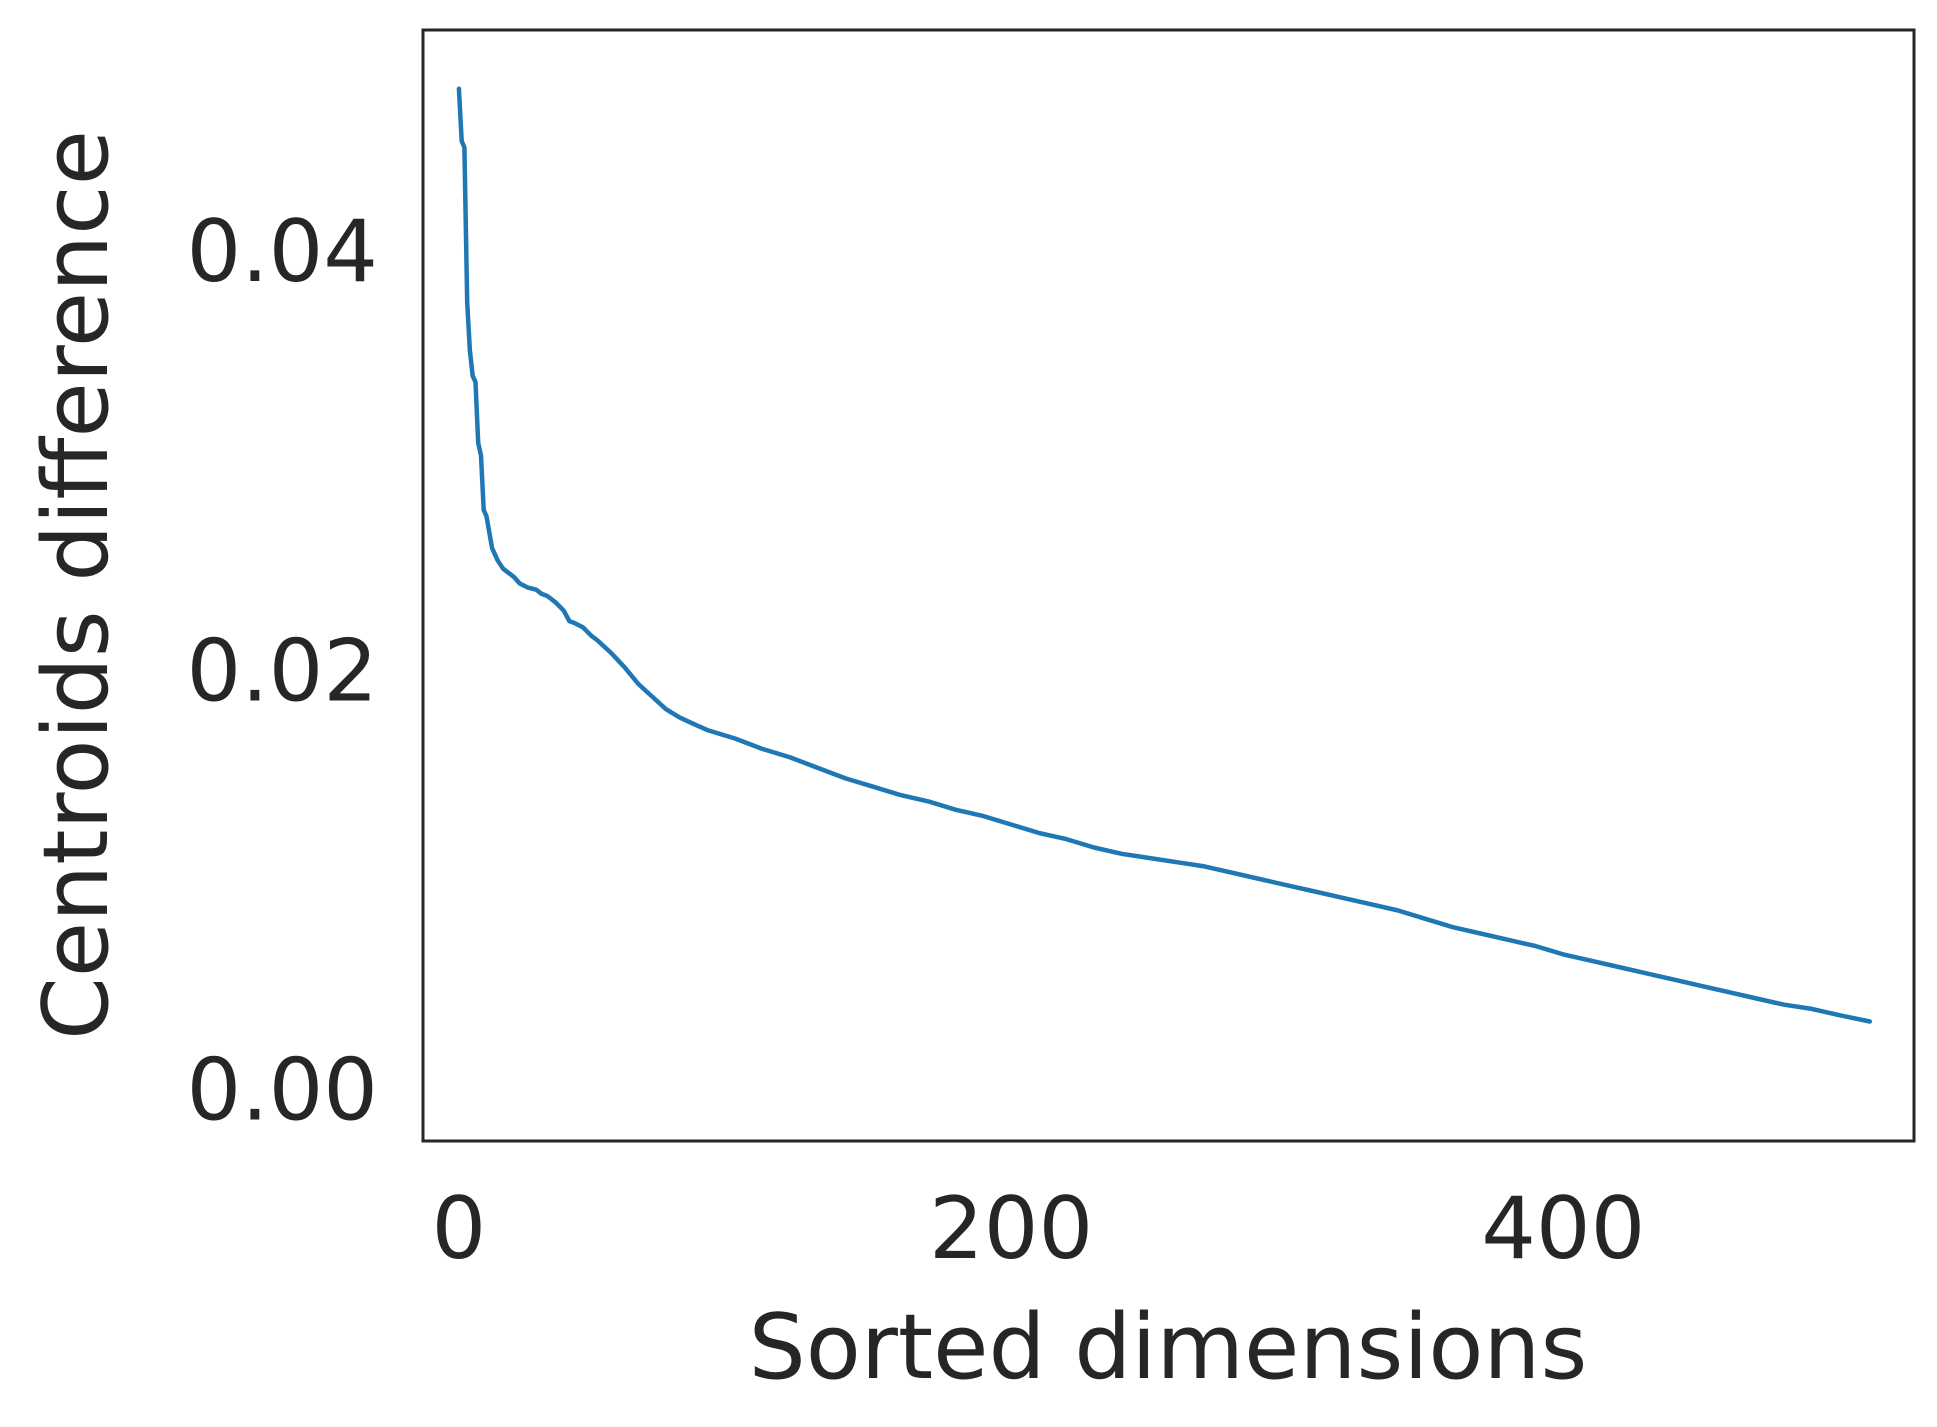 The width and height of the screenshot is (1937, 1427). Describe the element at coordinates (282, 1091) in the screenshot. I see `y-tick-label: 0.00` at that location.